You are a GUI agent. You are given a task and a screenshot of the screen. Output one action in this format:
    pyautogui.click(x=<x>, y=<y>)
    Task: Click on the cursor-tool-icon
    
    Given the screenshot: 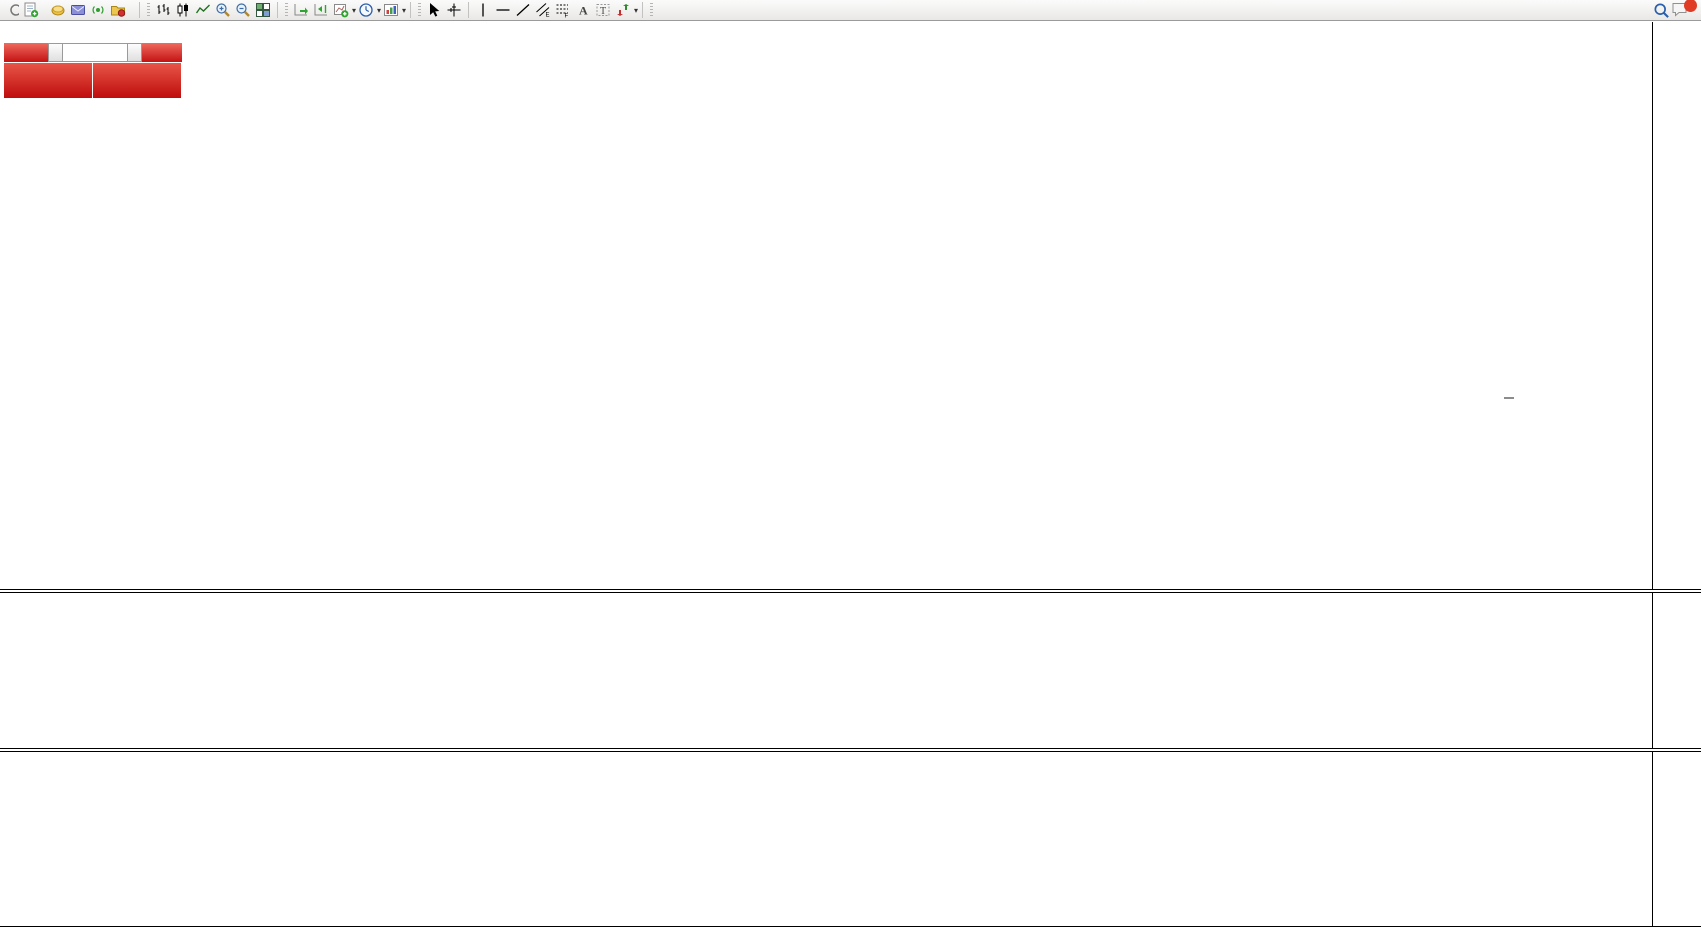 What is the action you would take?
    pyautogui.click(x=434, y=10)
    